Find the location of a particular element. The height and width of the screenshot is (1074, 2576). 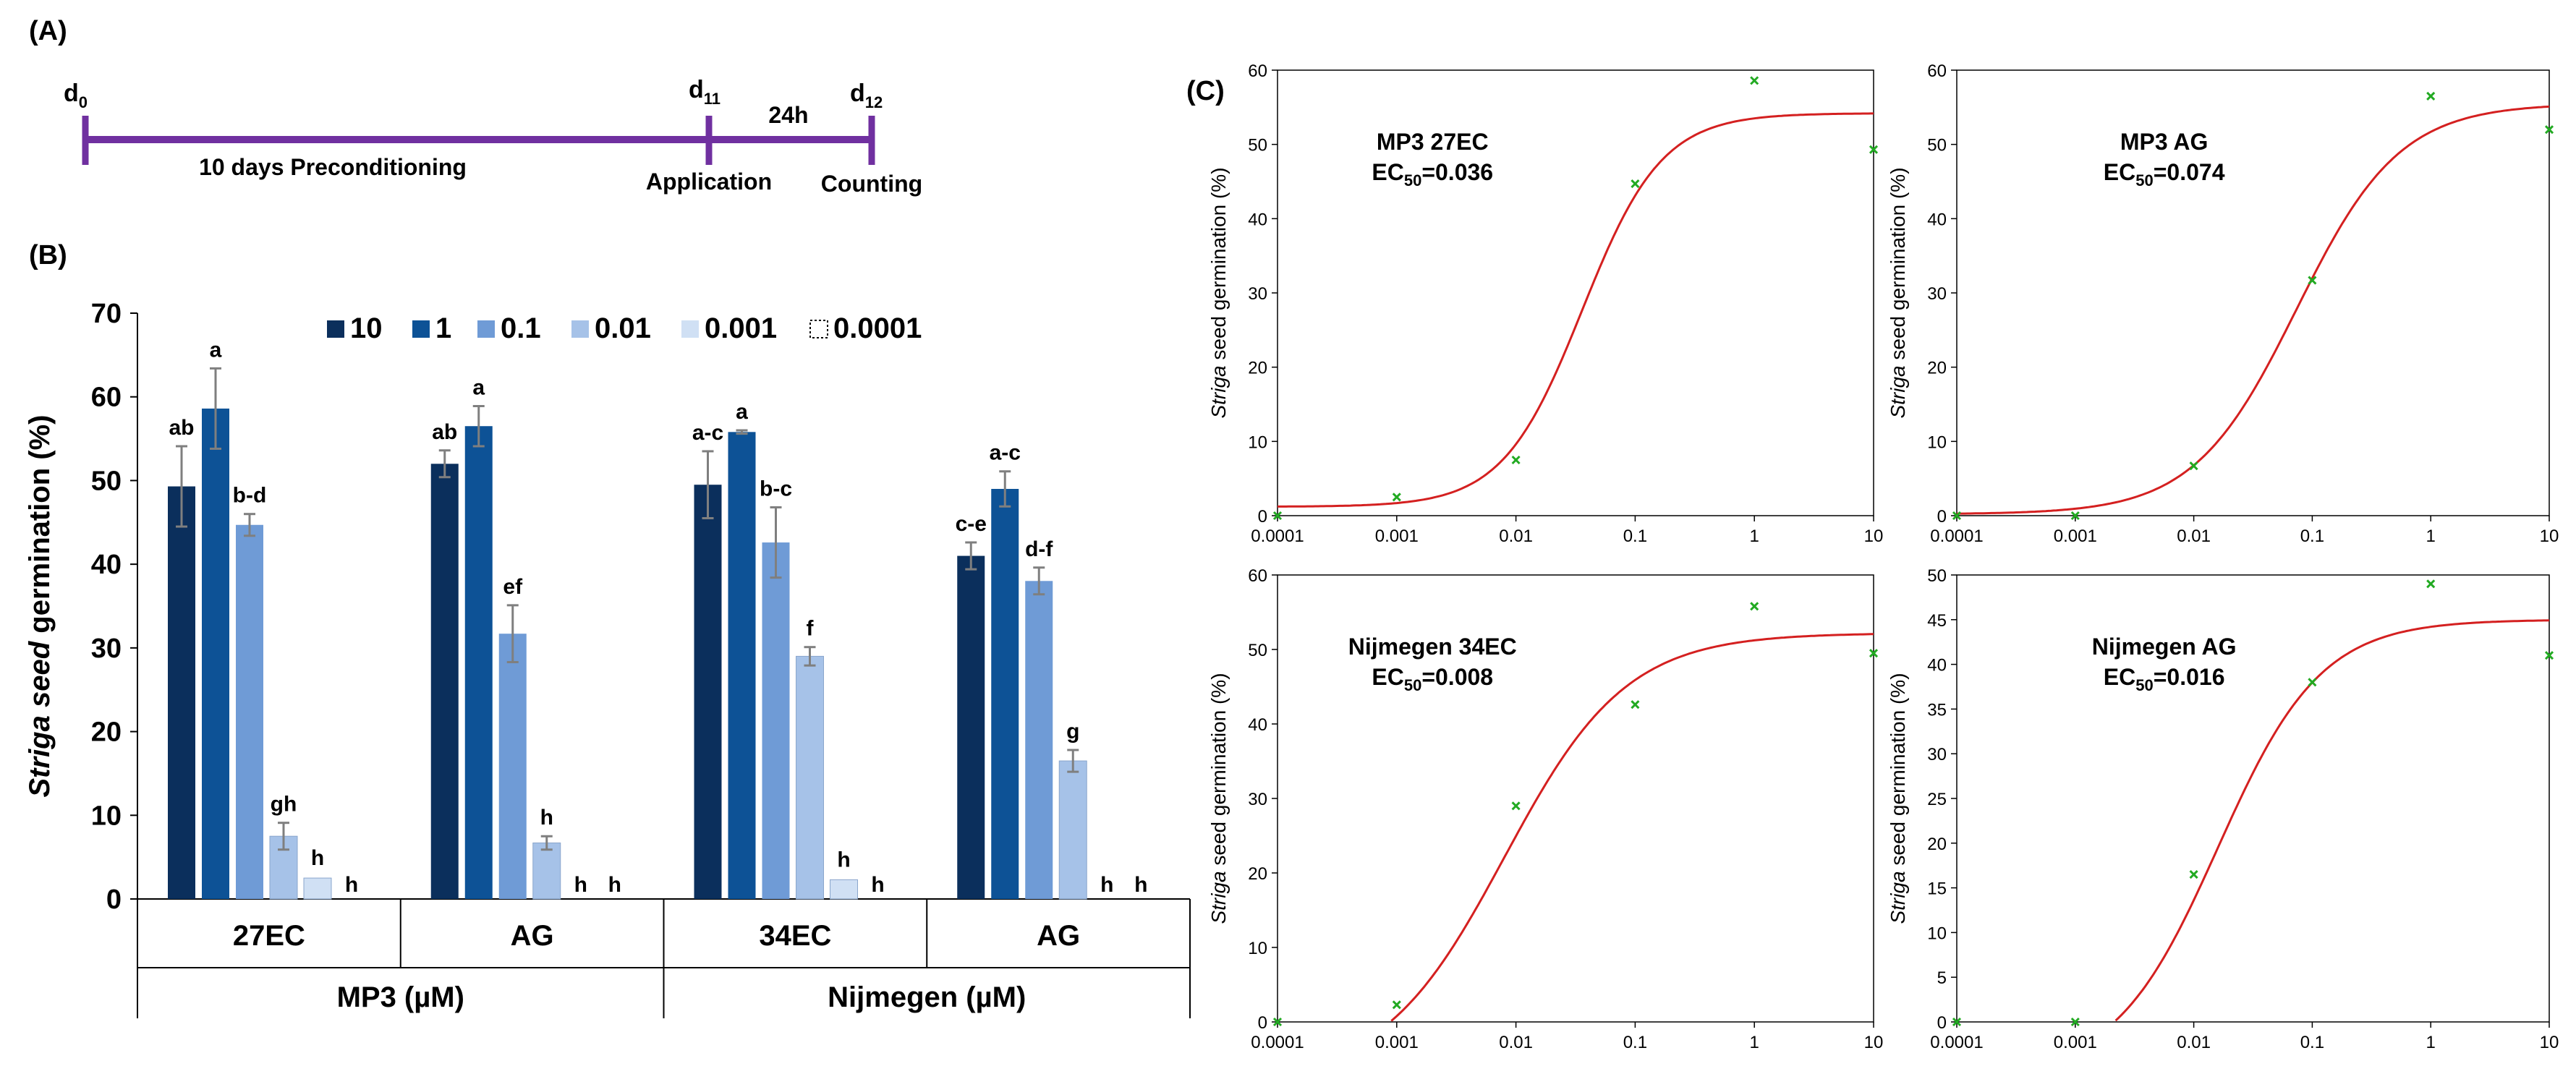

plot-title: MP3 AG is located at coordinates (2164, 142).